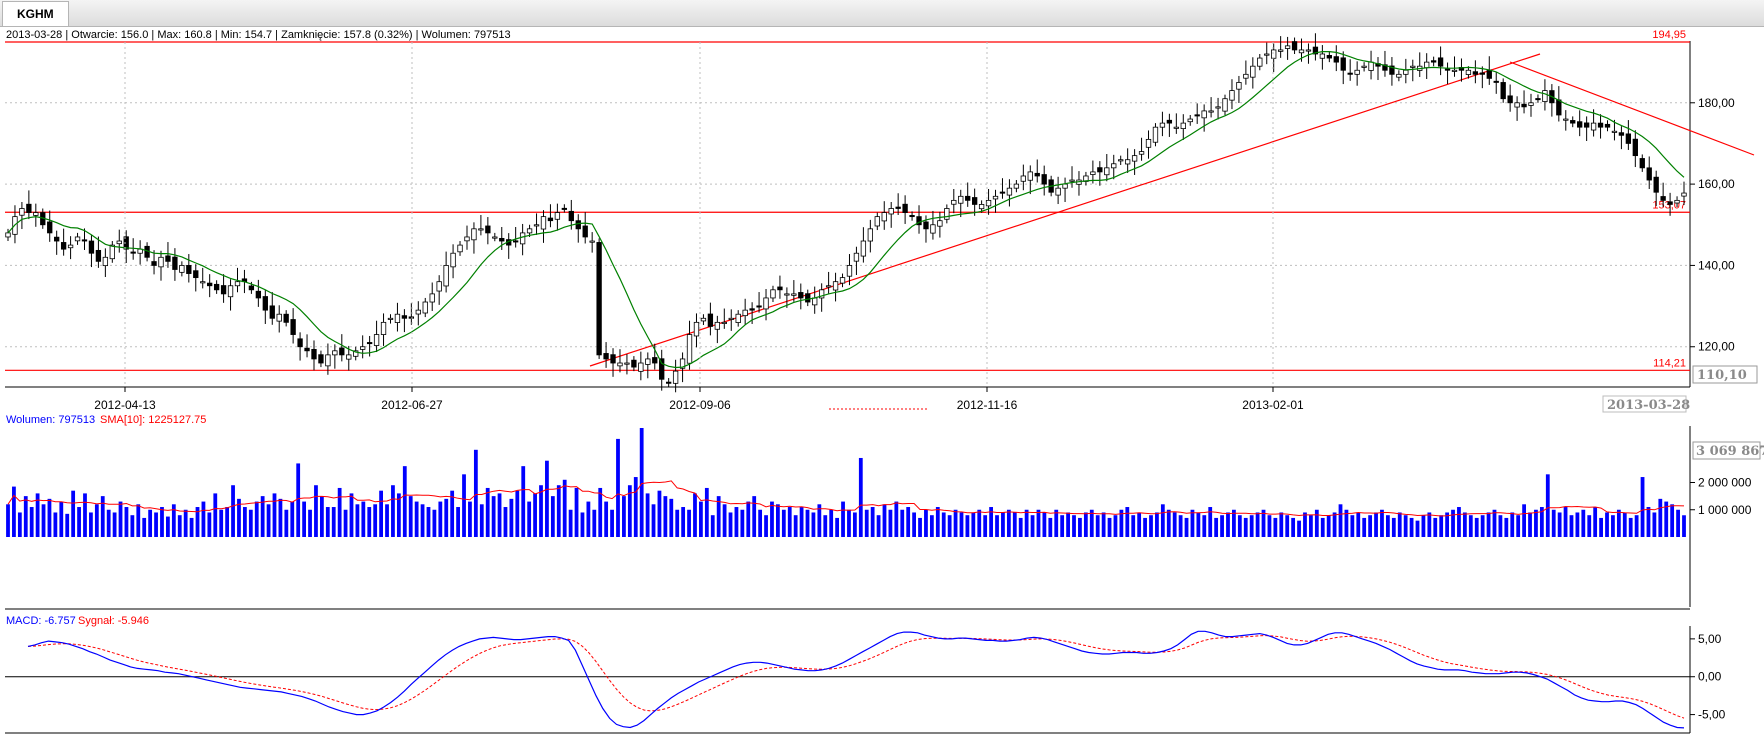 This screenshot has width=1764, height=734. Describe the element at coordinates (412, 405) in the screenshot. I see `date-tick-label: 2012-06-27` at that location.